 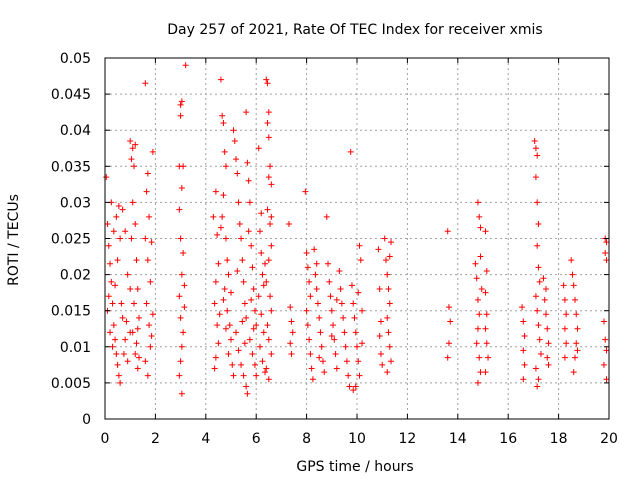 What do you see at coordinates (105, 439) in the screenshot?
I see `x-tick-label: 0` at bounding box center [105, 439].